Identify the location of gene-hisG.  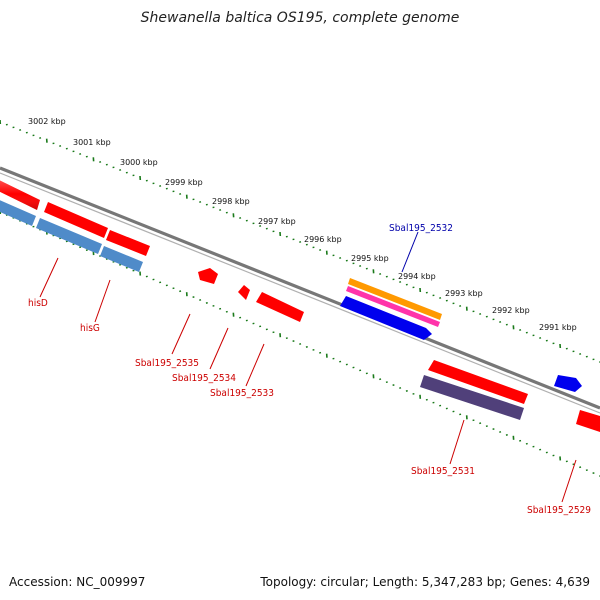
(18, 212).